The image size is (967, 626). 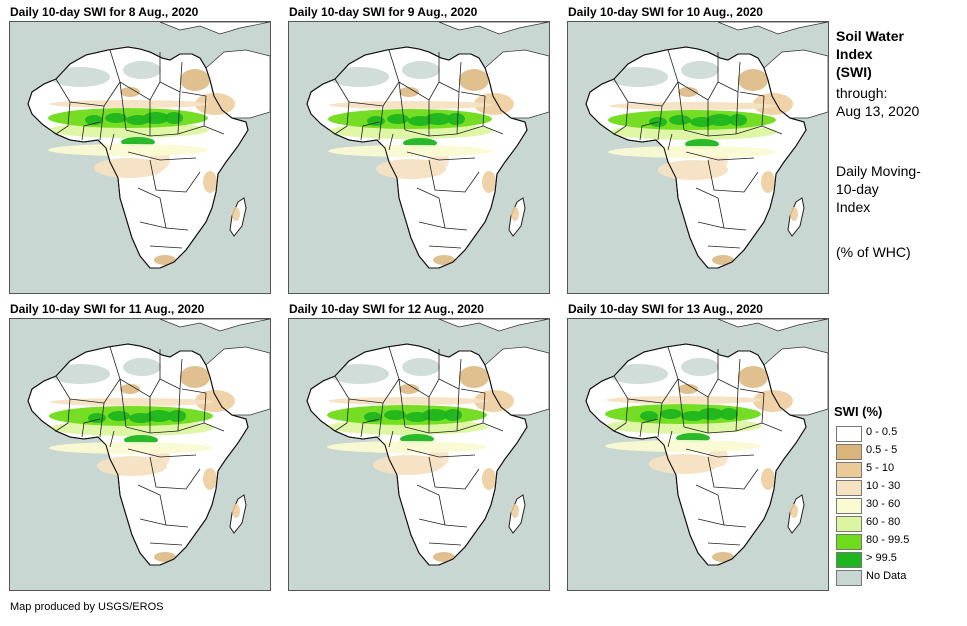 I want to click on legend-label: > 99.5, so click(x=881, y=558).